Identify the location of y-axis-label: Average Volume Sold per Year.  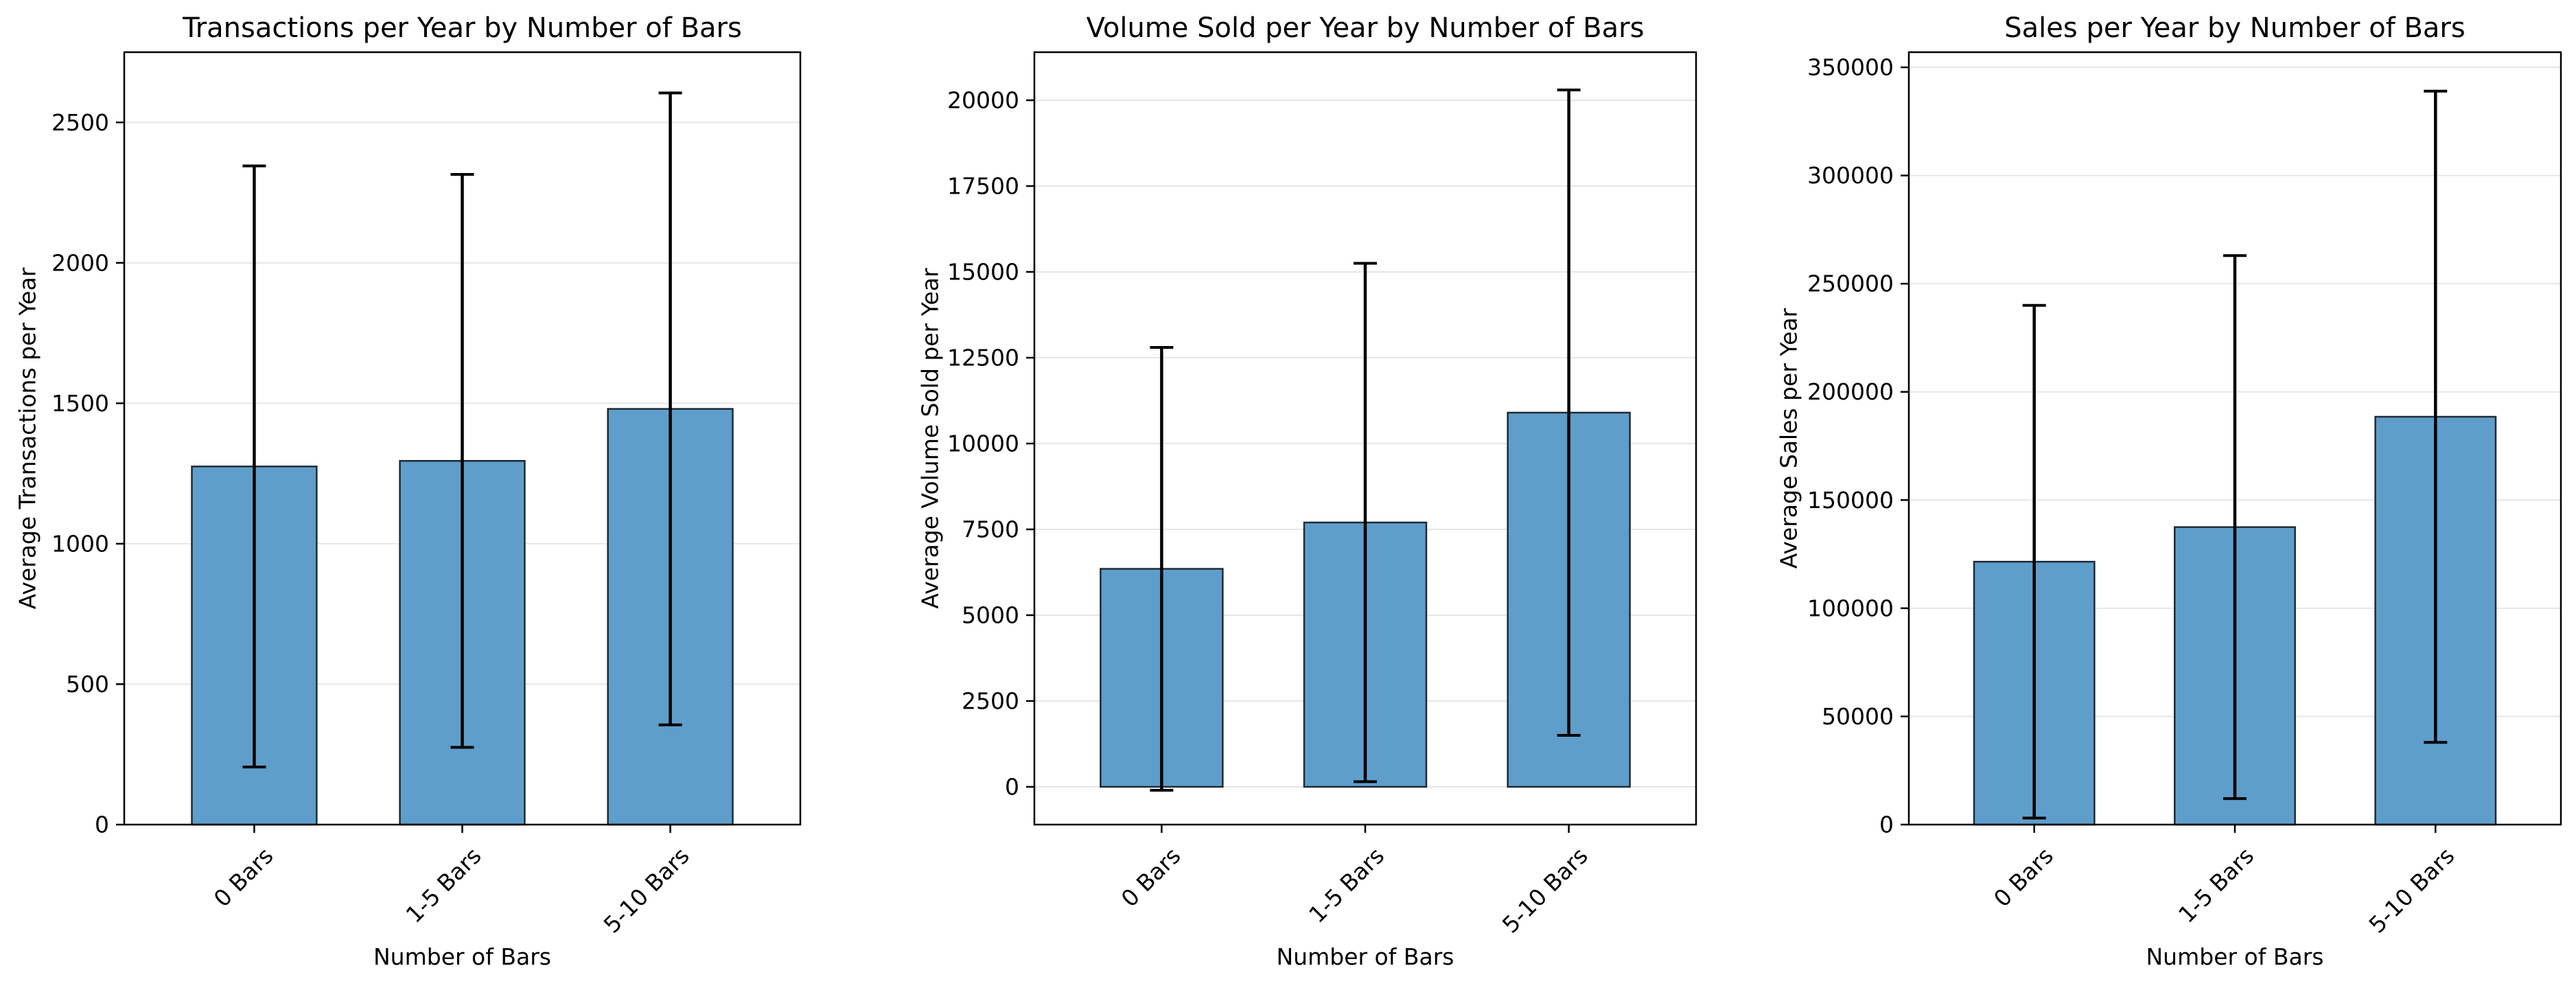
(930, 438).